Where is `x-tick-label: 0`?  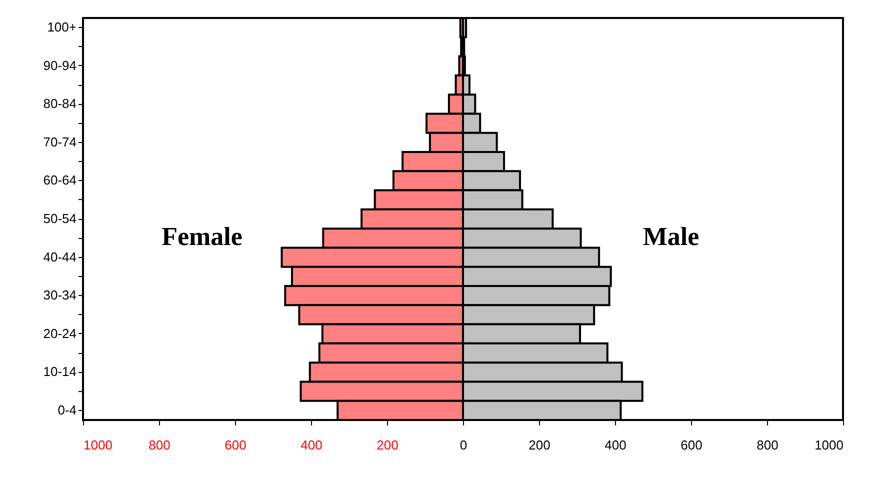
x-tick-label: 0 is located at coordinates (464, 445).